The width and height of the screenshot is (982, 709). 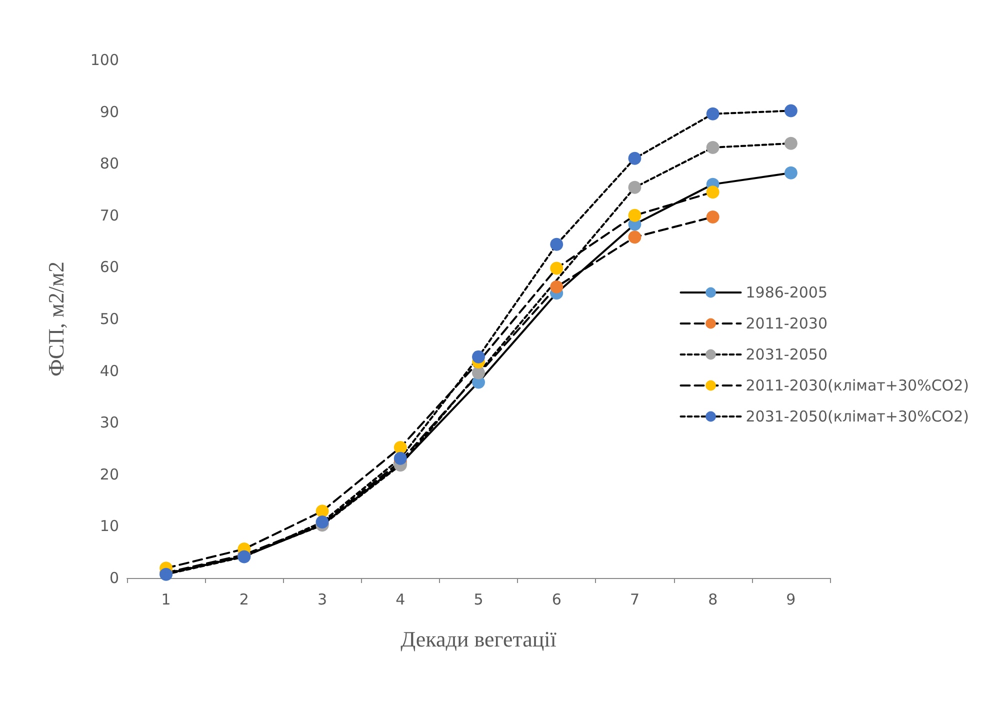 What do you see at coordinates (858, 417) in the screenshot?
I see `legend-label: 2031-2050(клімат+30%CO2)` at bounding box center [858, 417].